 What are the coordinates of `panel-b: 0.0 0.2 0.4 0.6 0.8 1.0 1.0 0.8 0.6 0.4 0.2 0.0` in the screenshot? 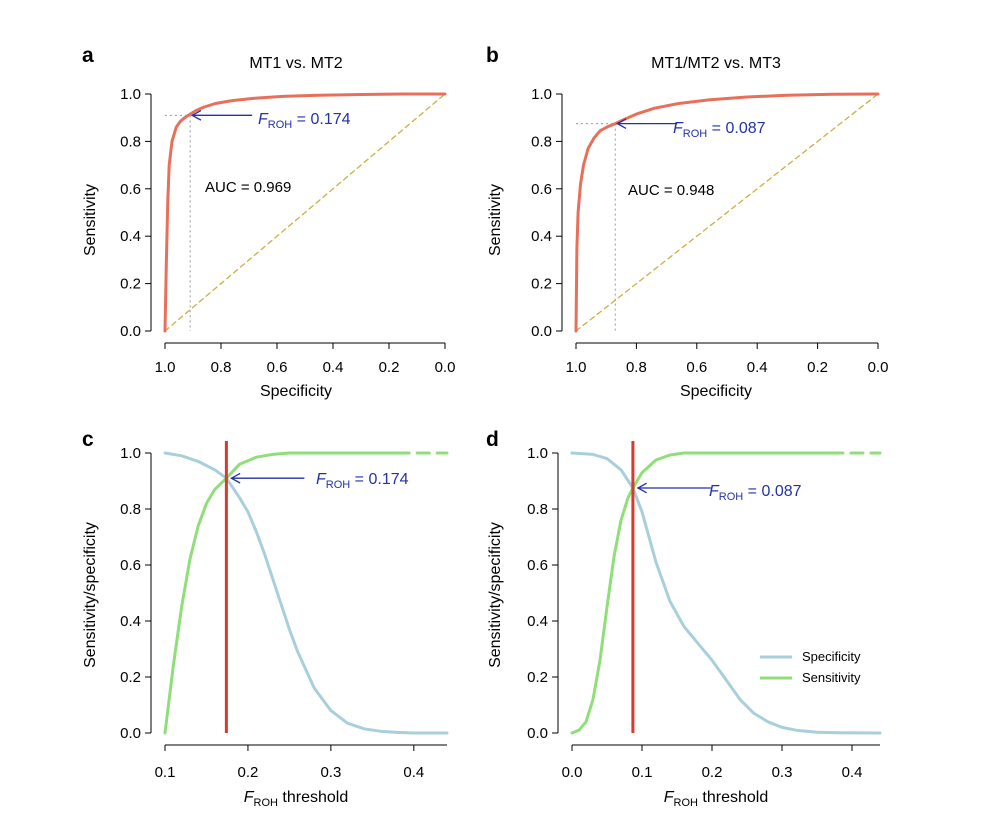 It's located at (709, 231).